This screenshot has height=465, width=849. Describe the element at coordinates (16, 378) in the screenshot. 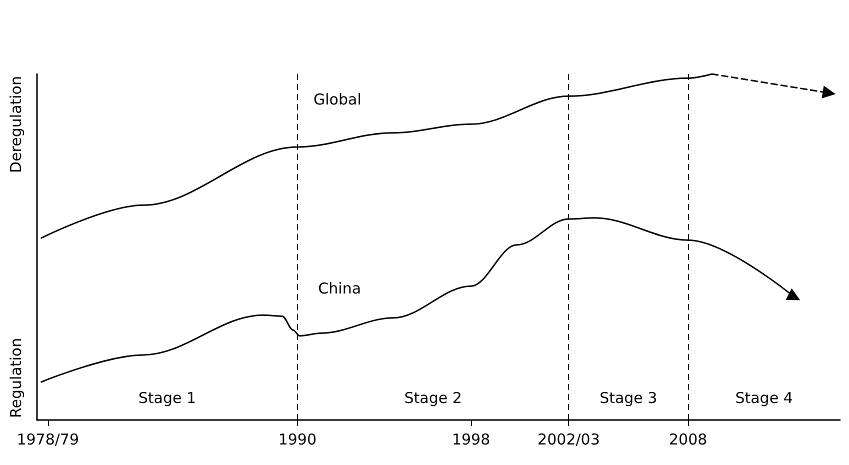

I see `text: Regulation` at that location.